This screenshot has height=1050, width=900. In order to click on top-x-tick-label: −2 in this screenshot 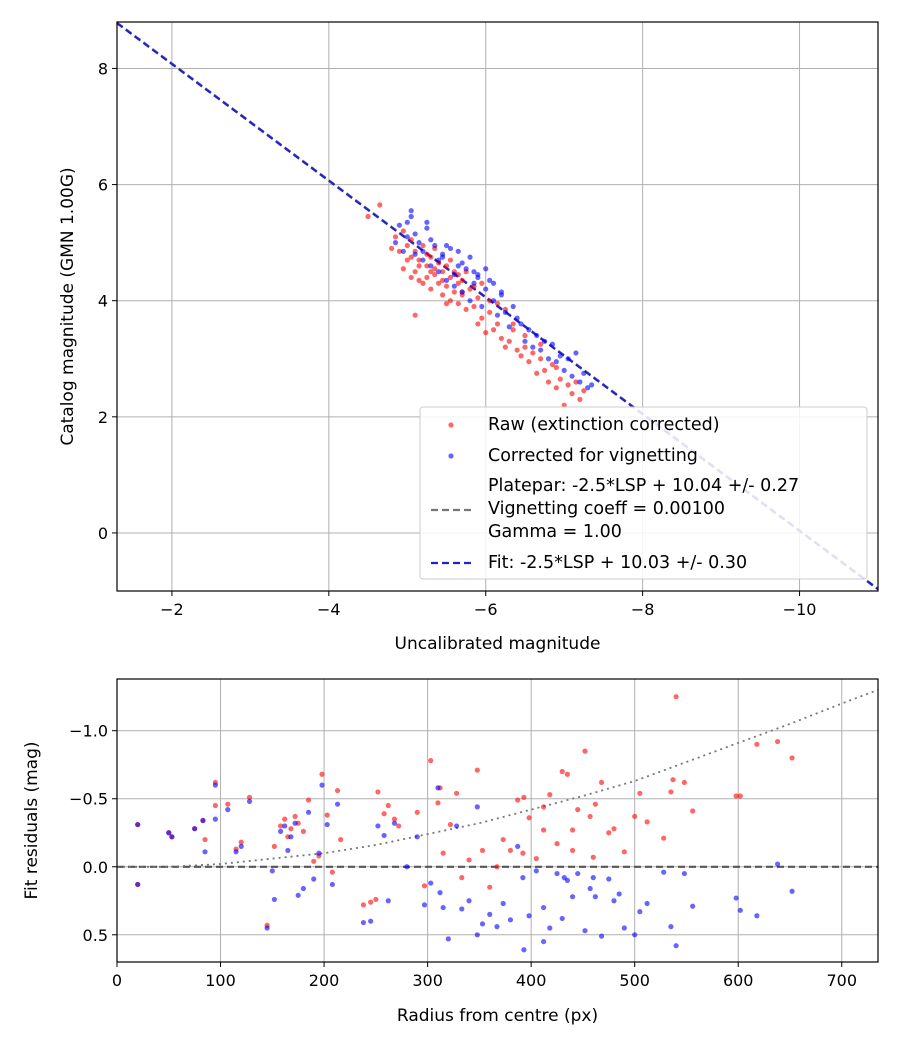, I will do `click(172, 609)`.